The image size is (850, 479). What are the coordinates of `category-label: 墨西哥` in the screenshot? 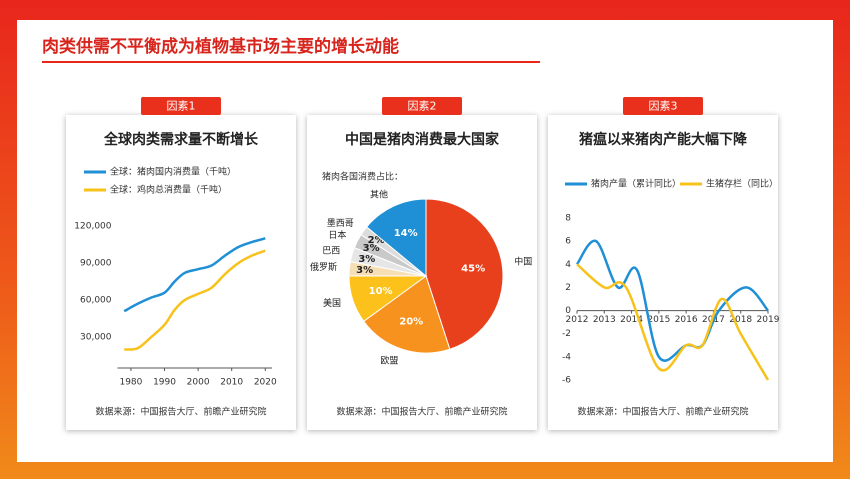 It's located at (340, 223).